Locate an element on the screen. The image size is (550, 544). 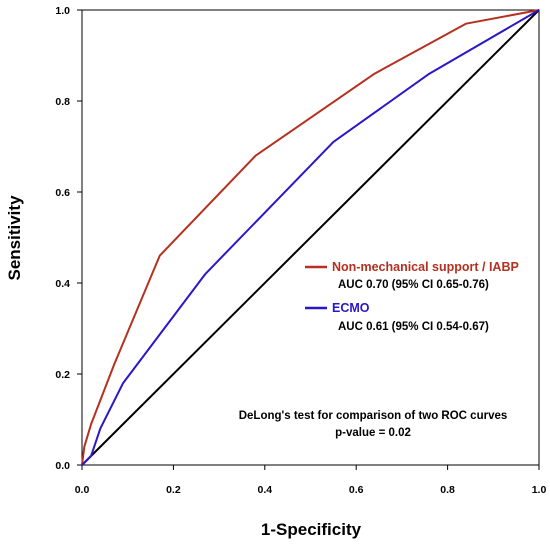
x-tick-label: 0.4 is located at coordinates (264, 490).